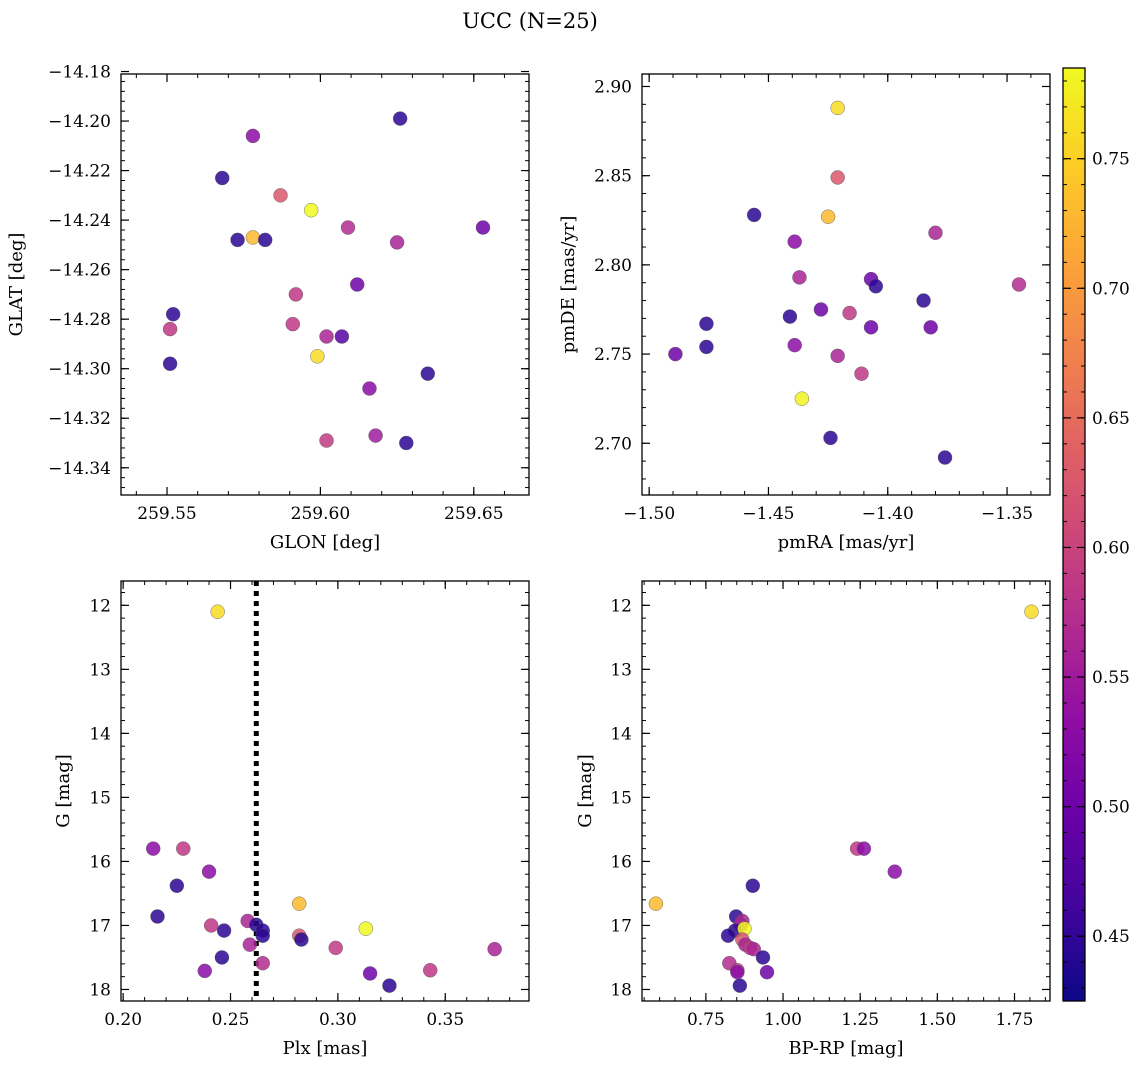 This screenshot has height=1068, width=1148. What do you see at coordinates (706, 1020) in the screenshot?
I see `x-tick-label: 0.75` at bounding box center [706, 1020].